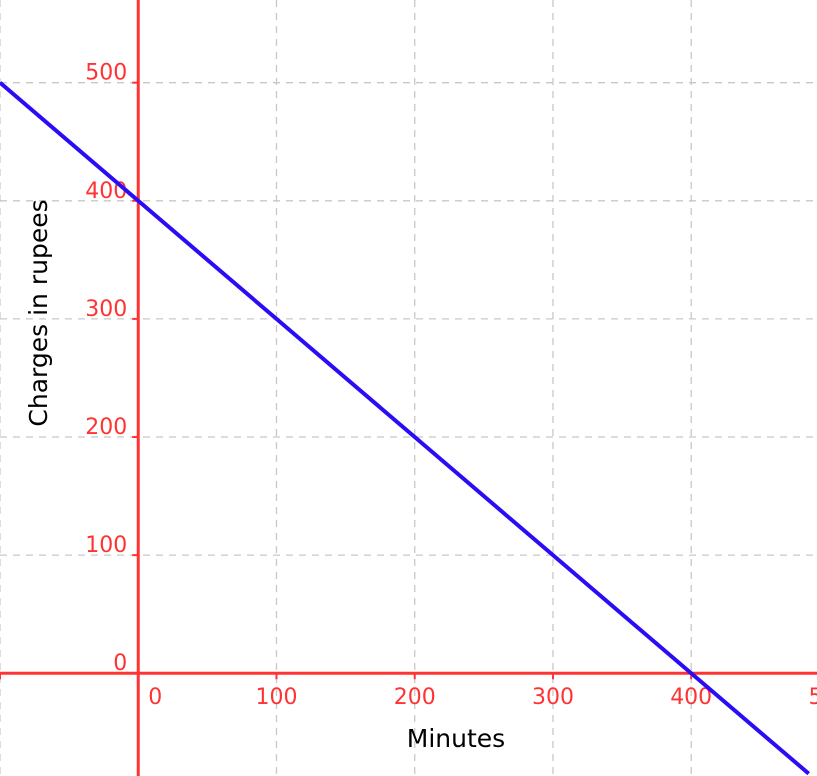 The width and height of the screenshot is (817, 776). I want to click on y-tick-label: 100, so click(106, 545).